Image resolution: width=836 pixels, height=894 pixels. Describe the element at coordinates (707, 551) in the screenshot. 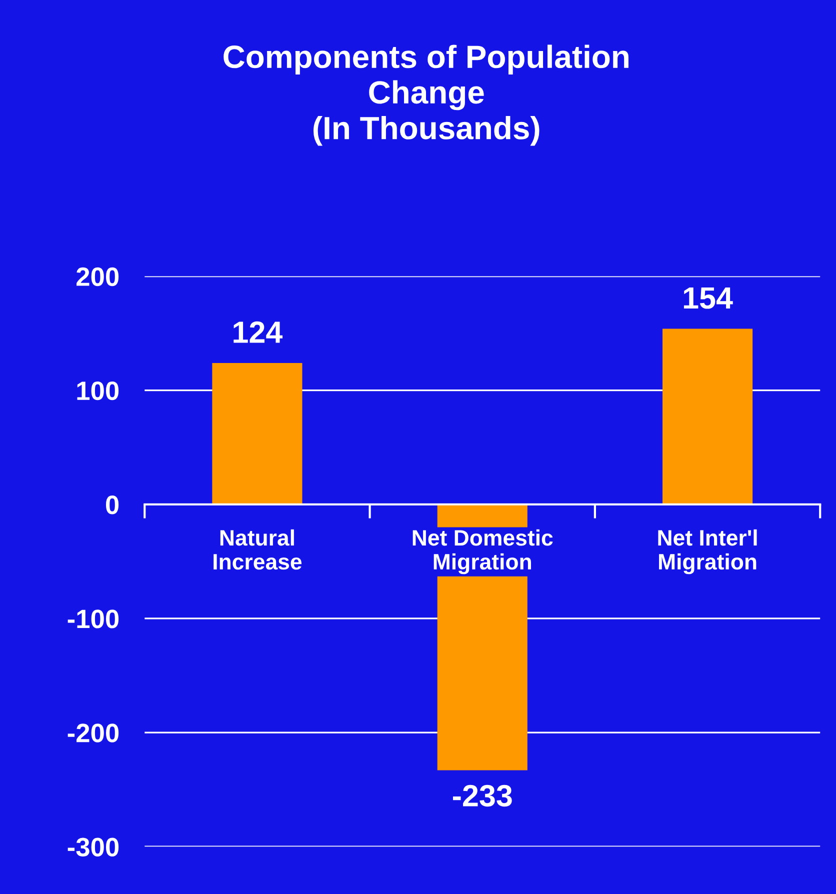

I see `x-tick-label: Net Inter'l Migration` at that location.